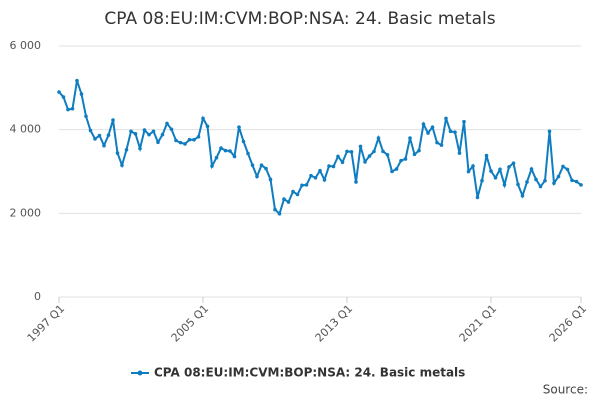  Describe the element at coordinates (26, 212) in the screenshot. I see `y-tick-label: 2 000` at that location.